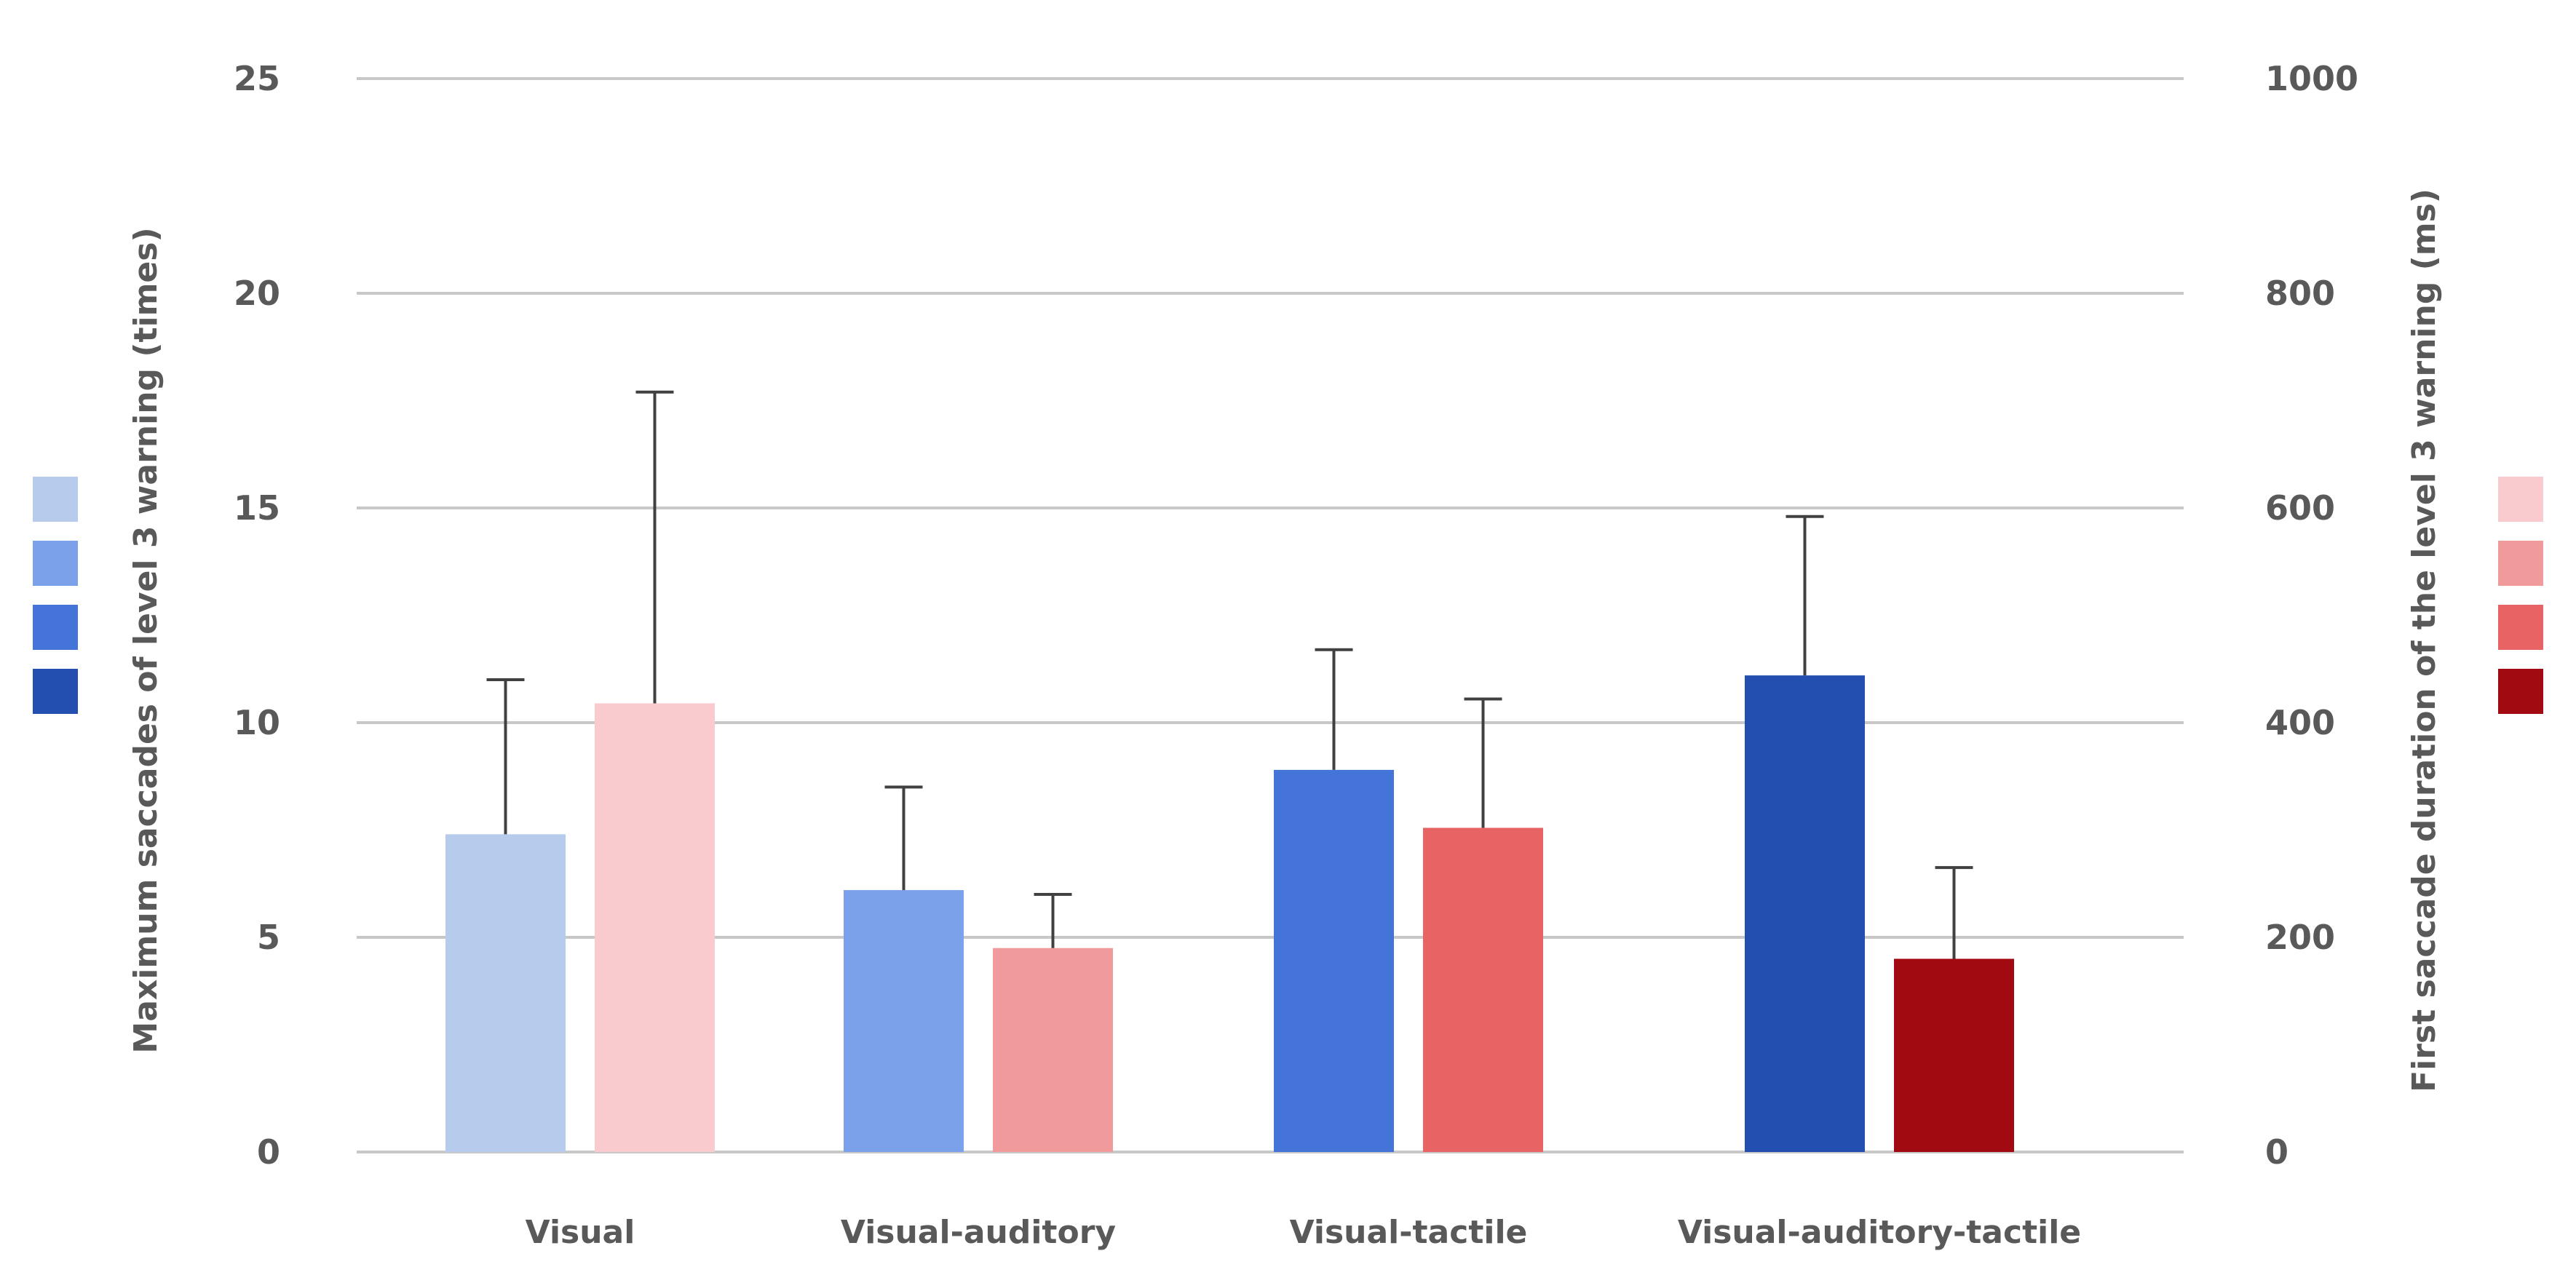 The width and height of the screenshot is (2576, 1283). I want to click on right-tick-label: 400, so click(2300, 722).